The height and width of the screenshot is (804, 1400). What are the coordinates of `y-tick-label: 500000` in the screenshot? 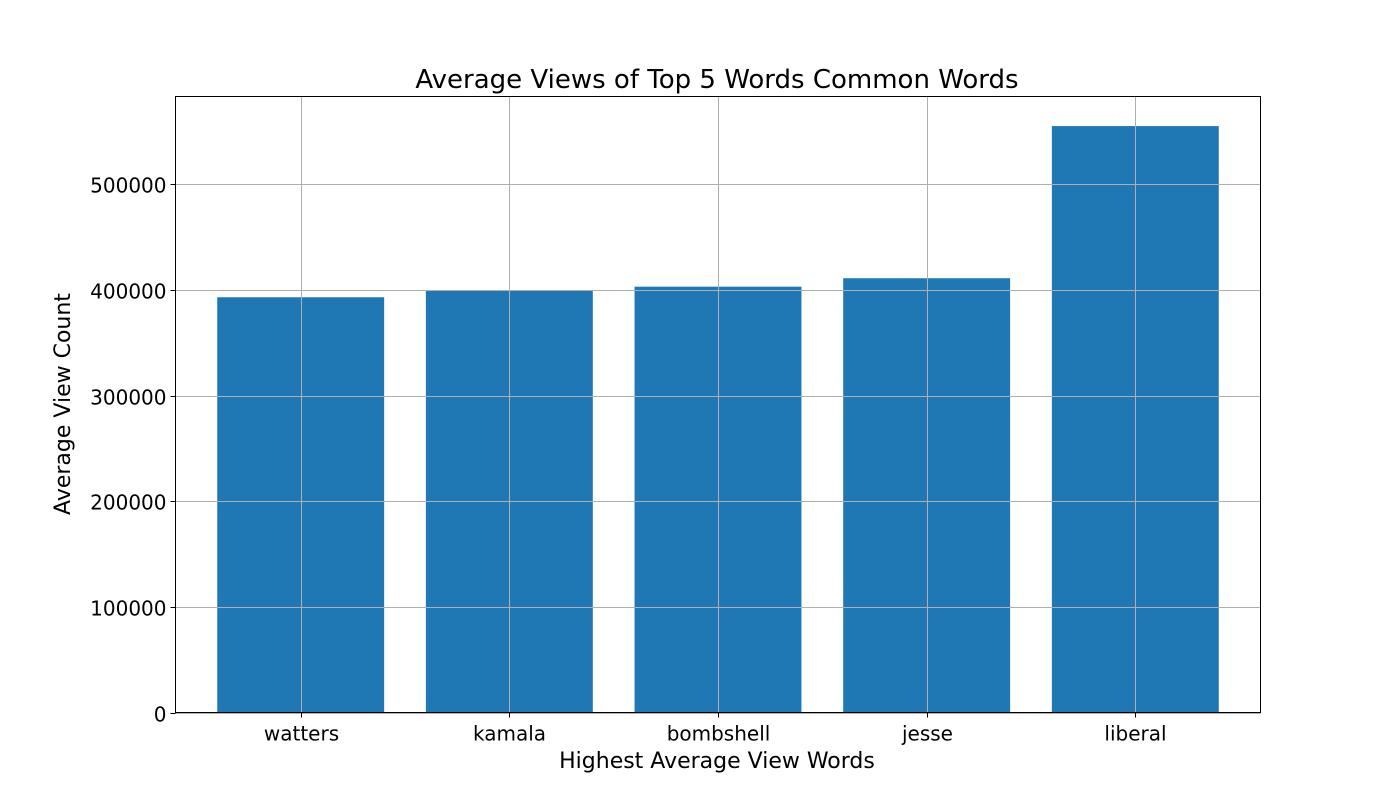 It's located at (128, 186).